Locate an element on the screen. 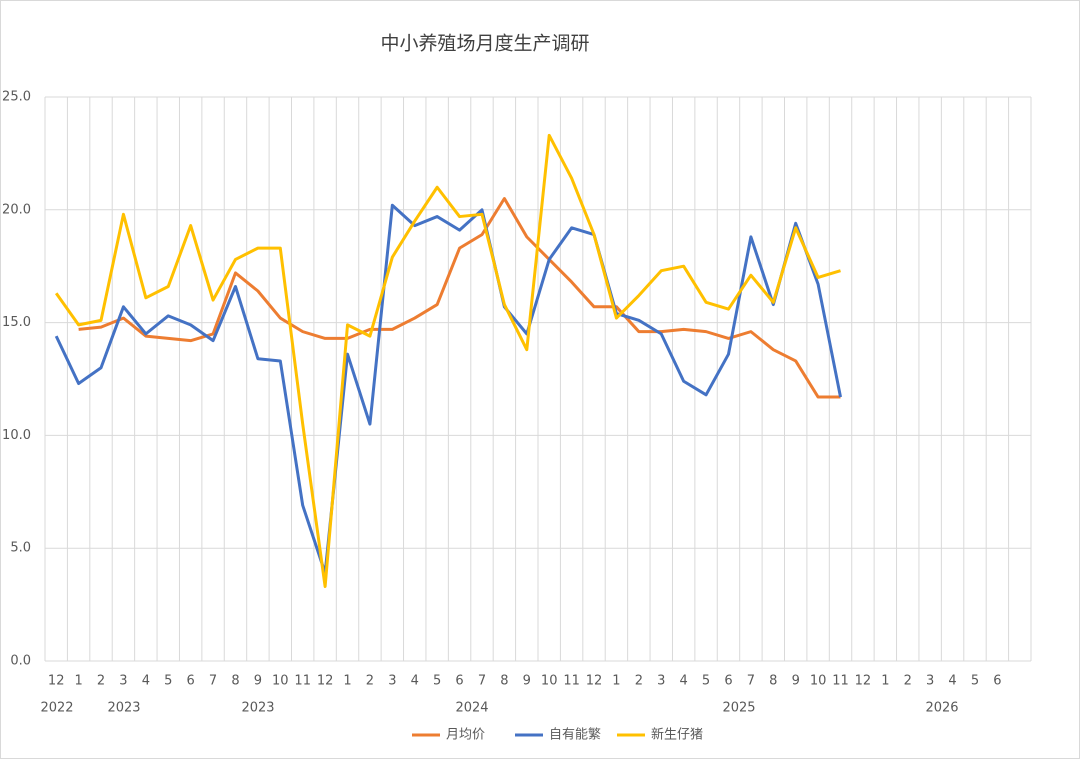 This screenshot has height=759, width=1080. year-label: 2026 is located at coordinates (941, 708).